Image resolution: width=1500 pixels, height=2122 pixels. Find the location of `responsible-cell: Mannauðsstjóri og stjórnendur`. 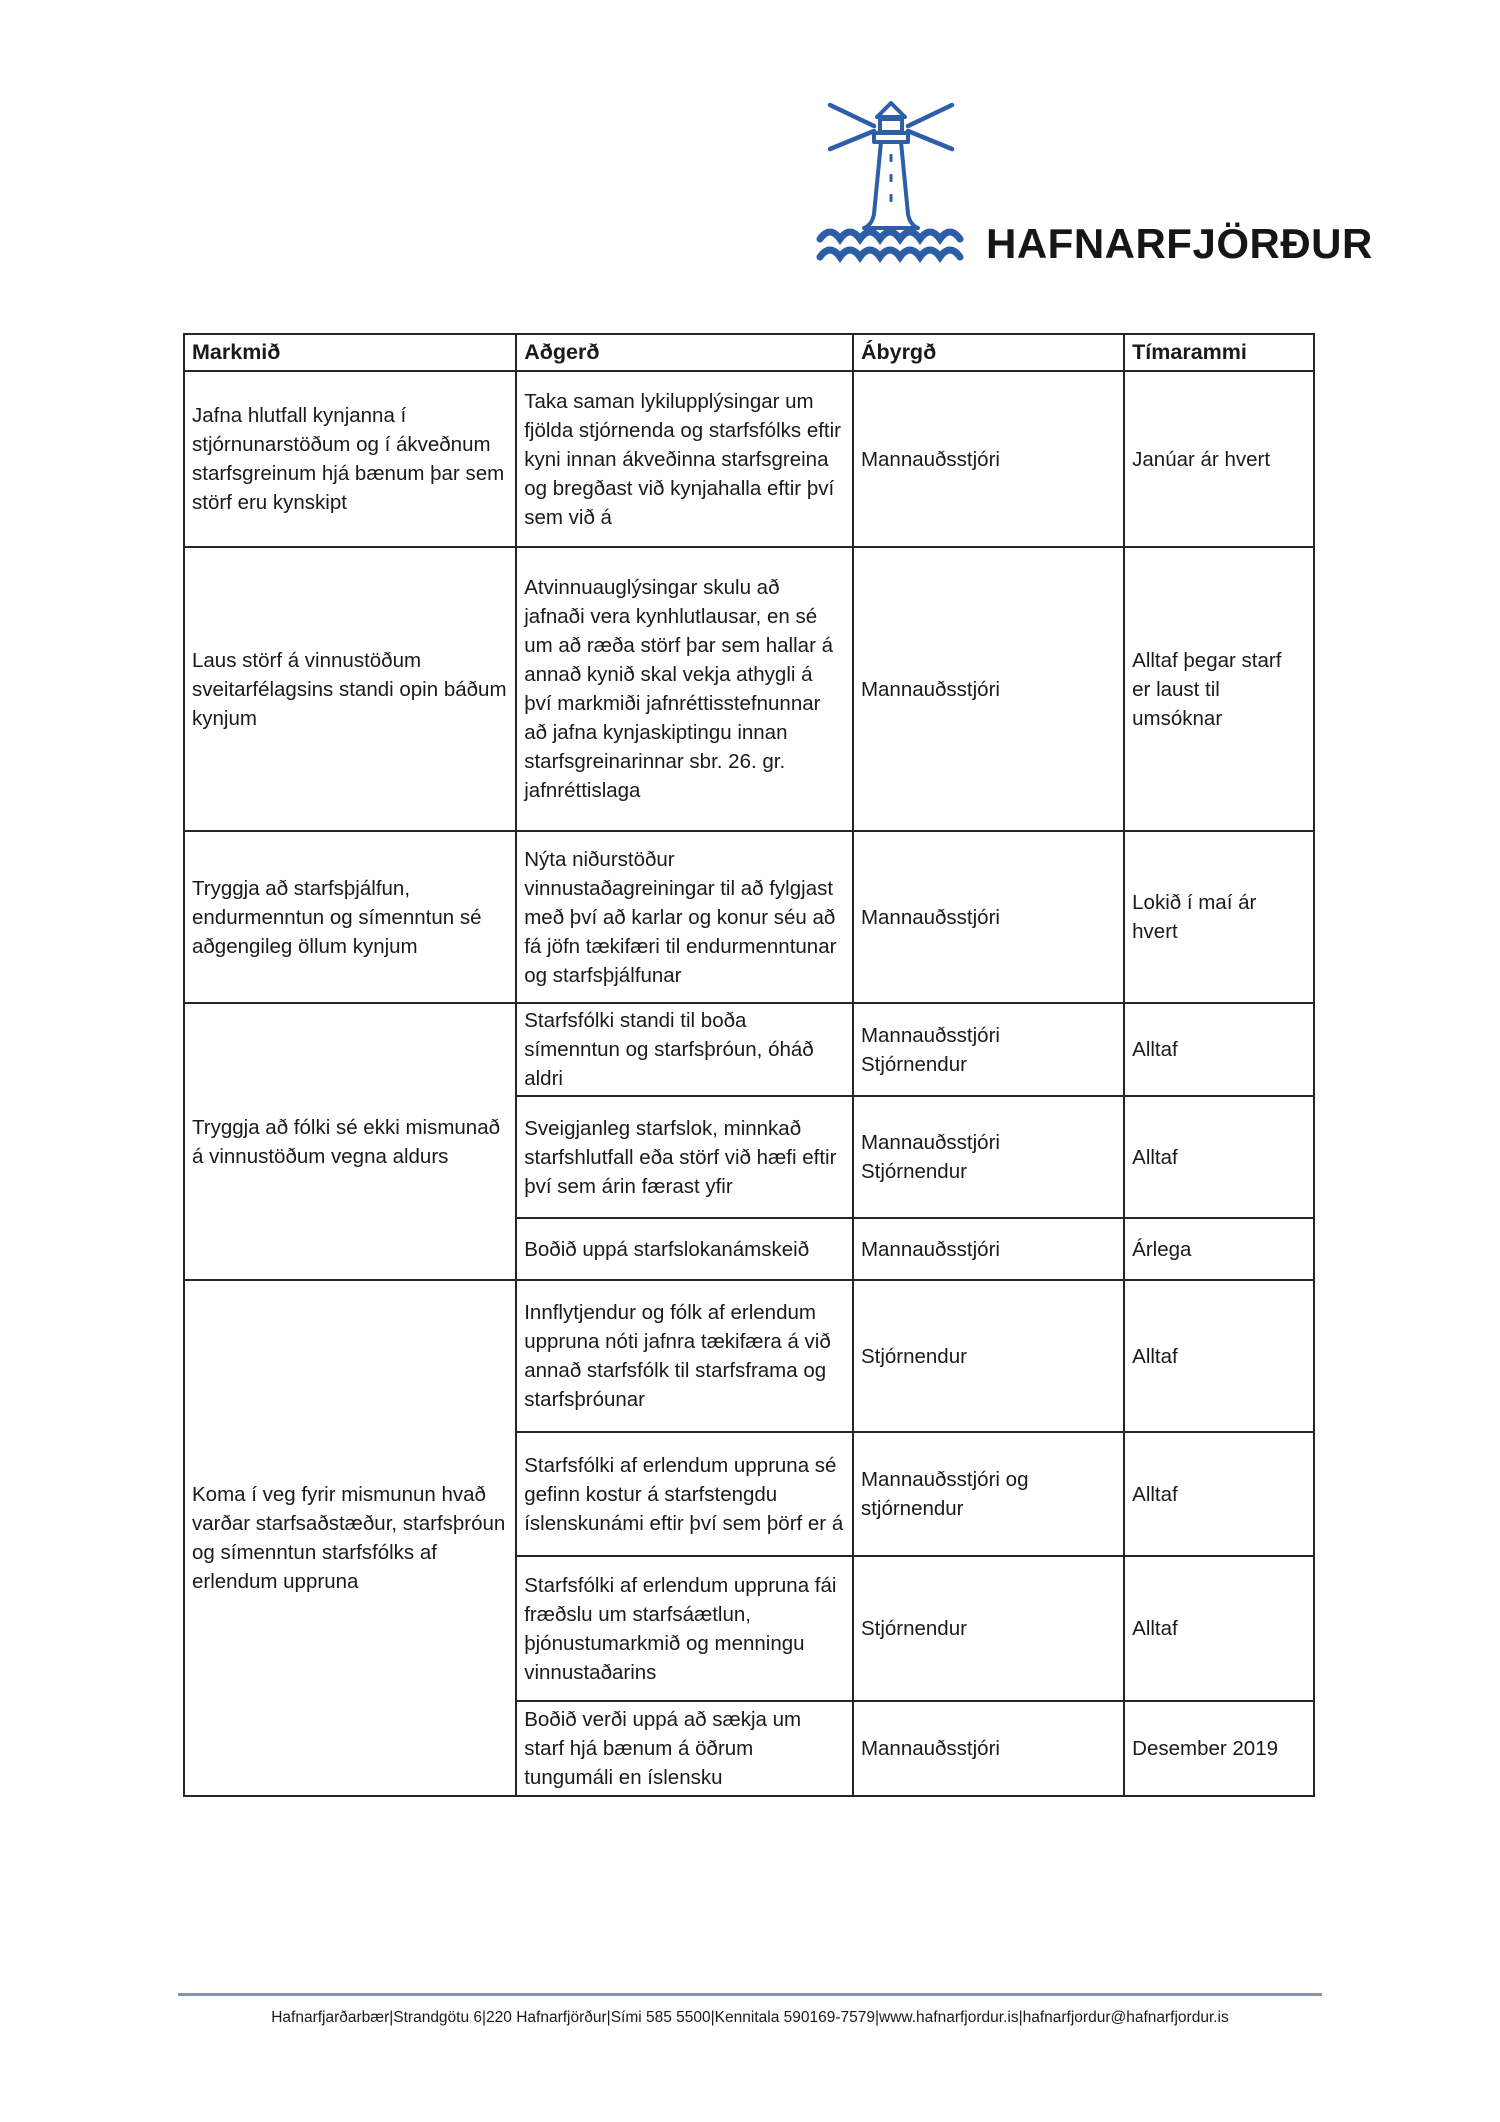

responsible-cell: Mannauðsstjóri og stjórnendur is located at coordinates (988, 1494).